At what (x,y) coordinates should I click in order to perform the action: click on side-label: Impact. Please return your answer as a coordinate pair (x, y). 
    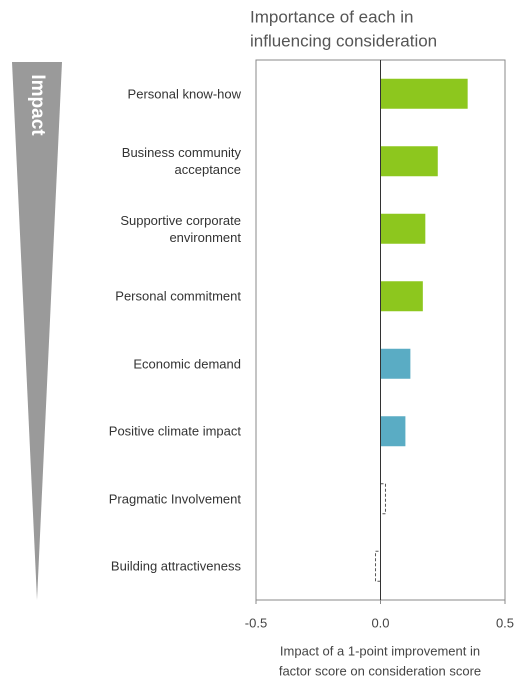
    Looking at the image, I should click on (37, 105).